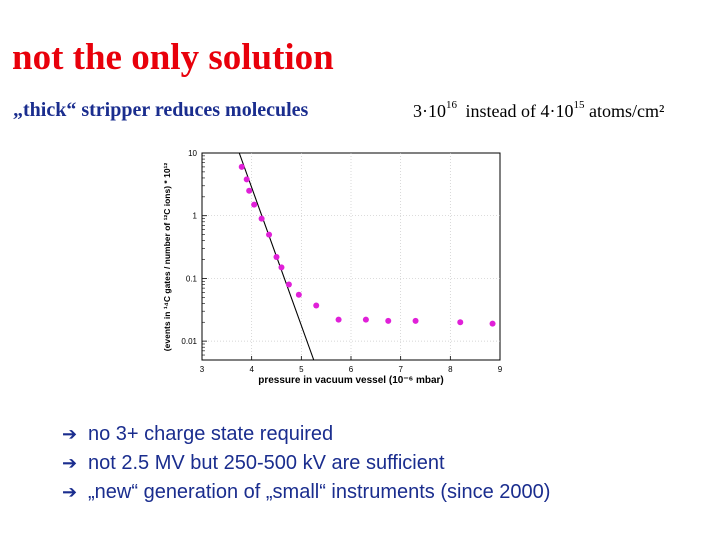 The width and height of the screenshot is (720, 540). What do you see at coordinates (189, 341) in the screenshot?
I see `y-tick-label: 0.01` at bounding box center [189, 341].